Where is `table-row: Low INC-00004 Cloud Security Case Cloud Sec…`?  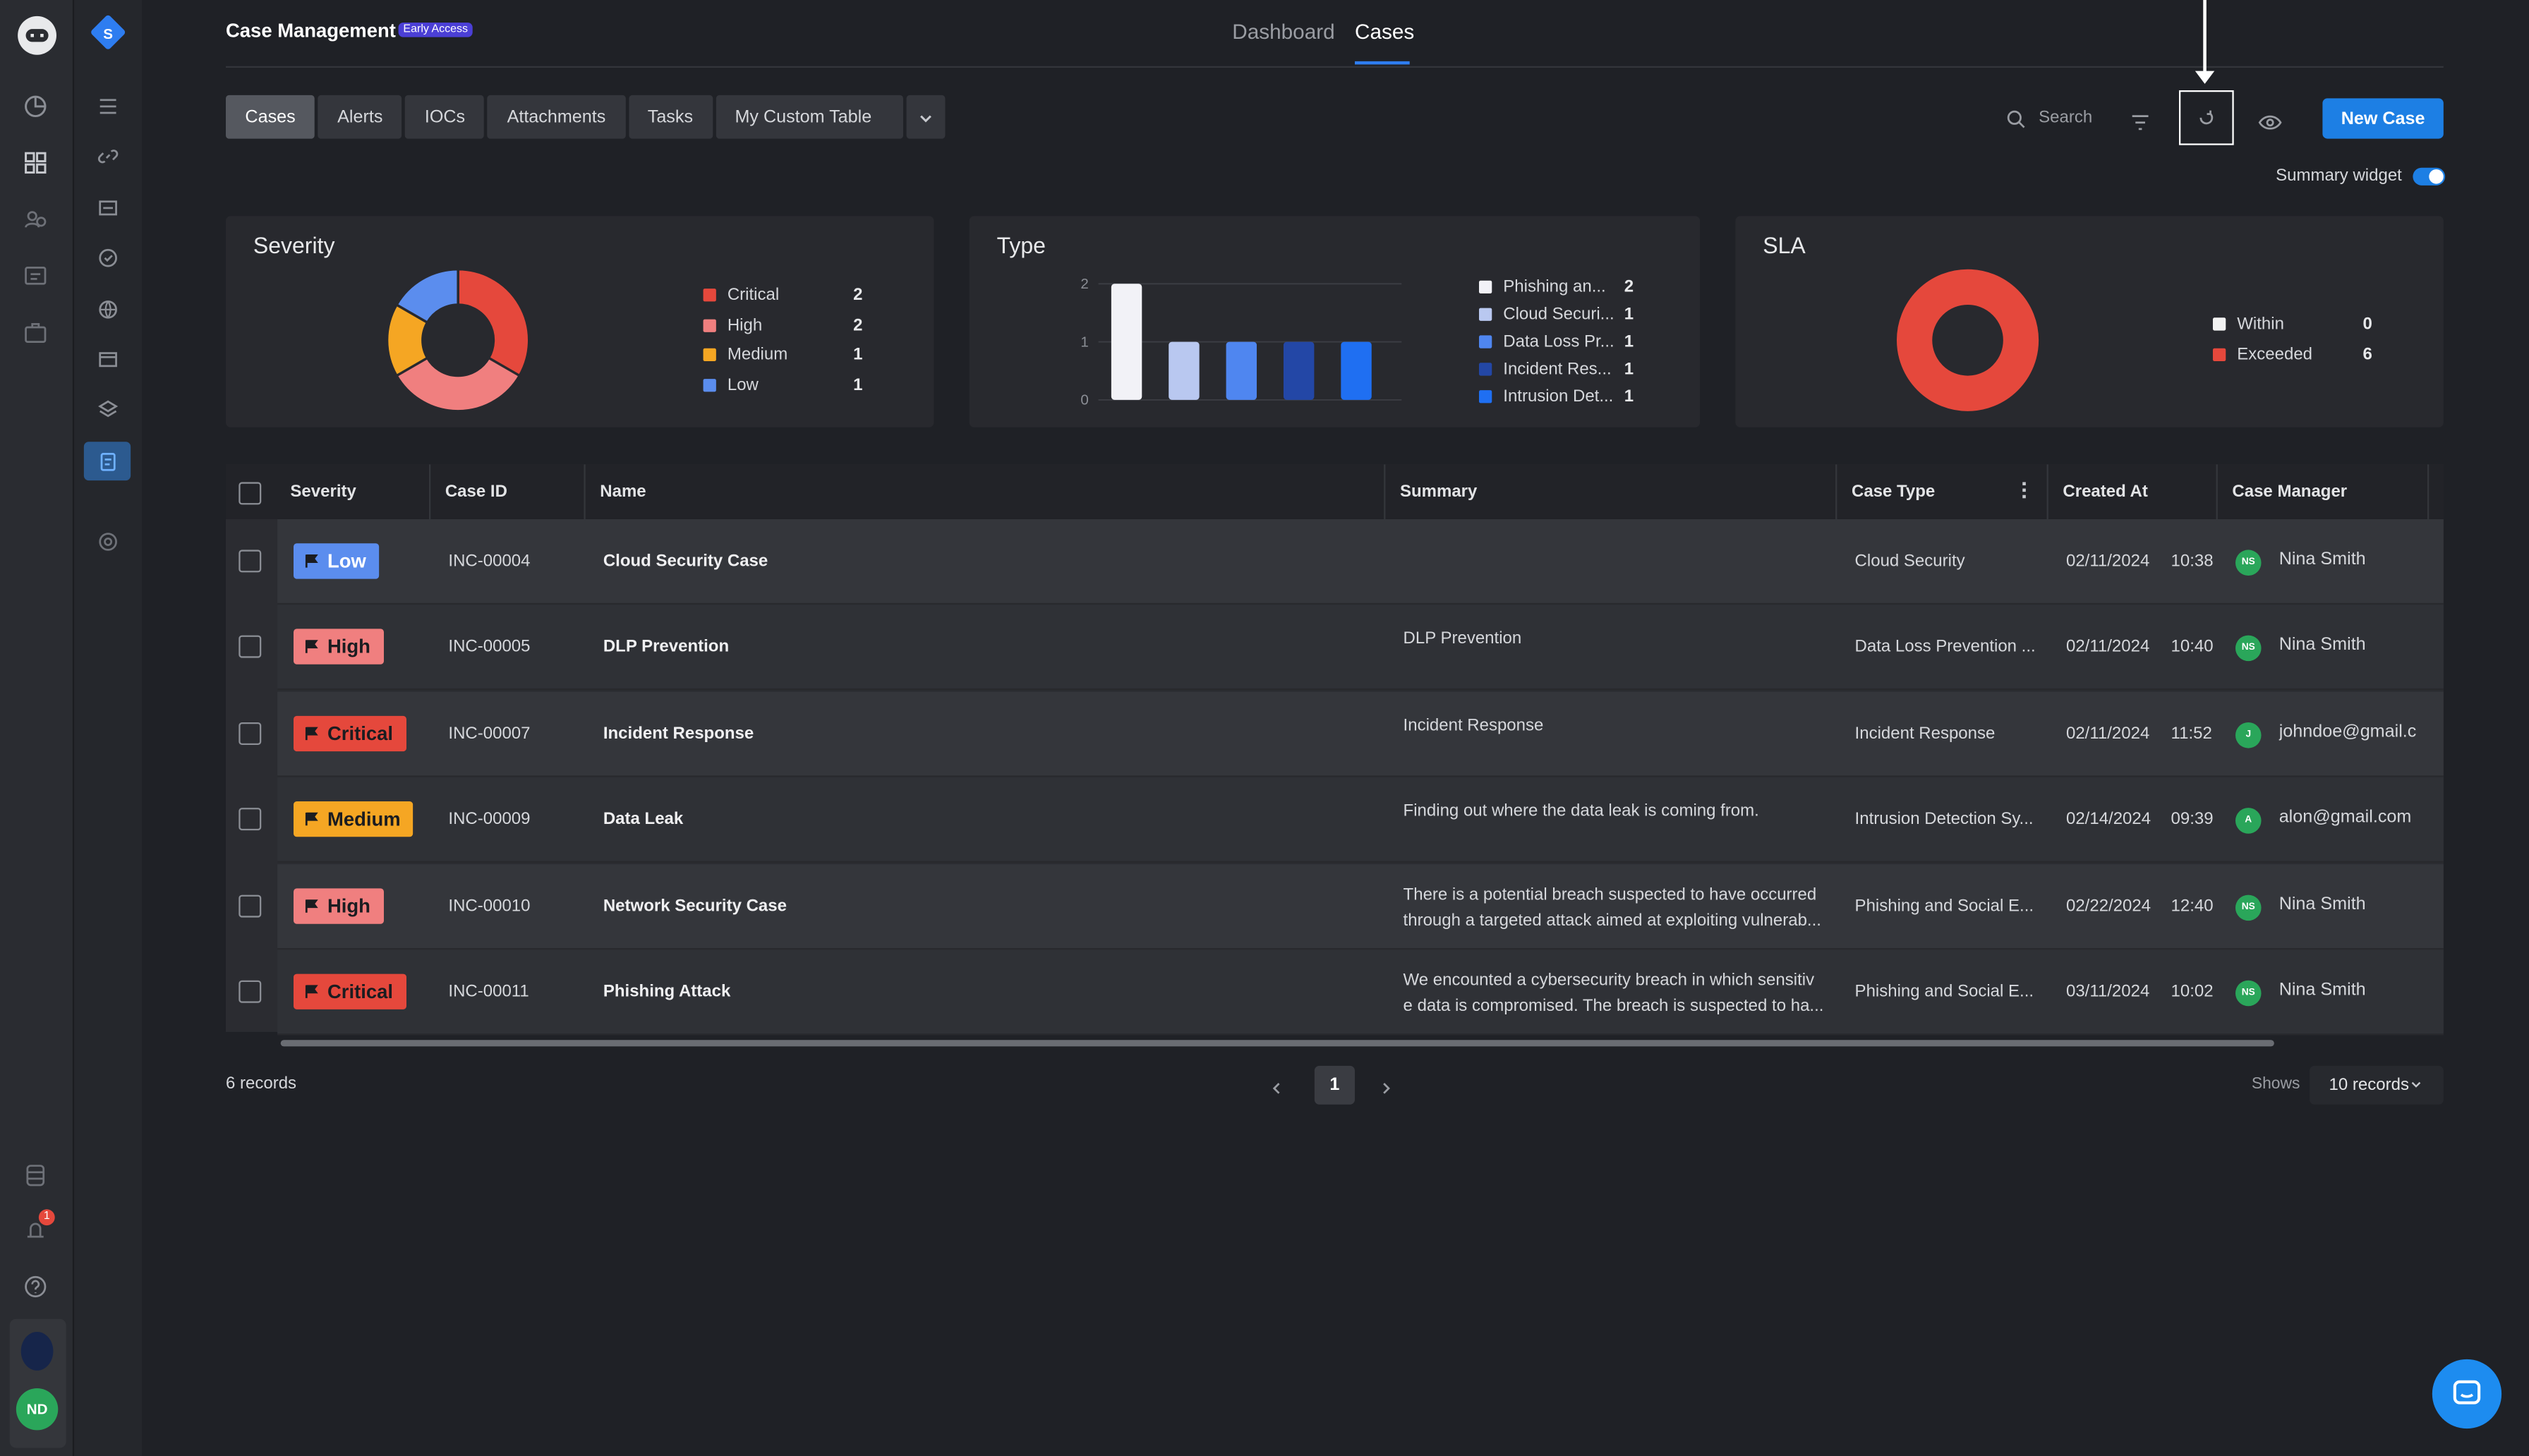
table-row: Low INC-00004 Cloud Security Case Cloud Sec… is located at coordinates (1360, 562).